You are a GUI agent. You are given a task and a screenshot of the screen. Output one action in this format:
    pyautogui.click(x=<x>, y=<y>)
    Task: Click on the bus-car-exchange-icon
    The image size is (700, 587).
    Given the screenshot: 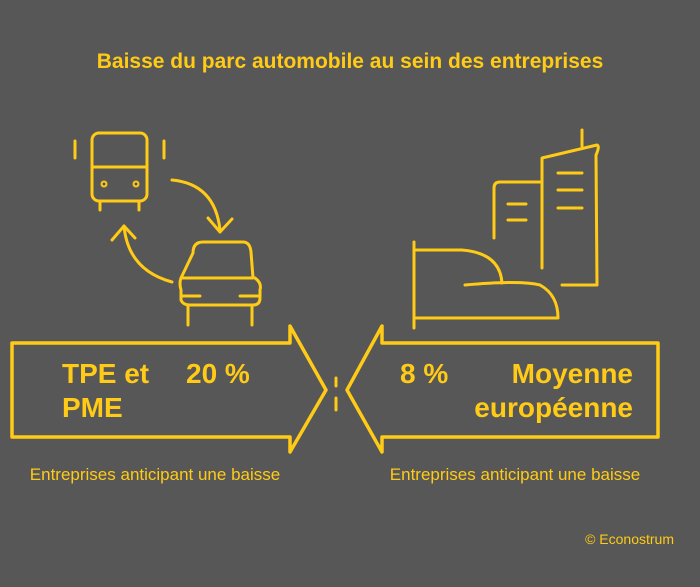 What is the action you would take?
    pyautogui.click(x=167, y=229)
    